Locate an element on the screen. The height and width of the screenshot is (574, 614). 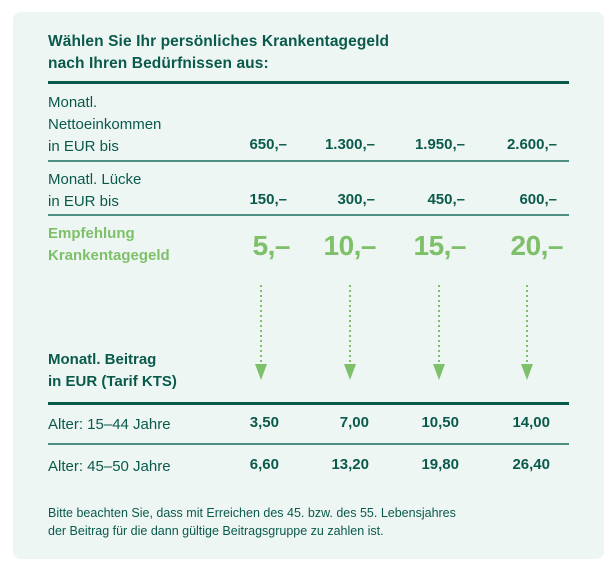
recommendation-value-4: 20,– is located at coordinates (537, 245).